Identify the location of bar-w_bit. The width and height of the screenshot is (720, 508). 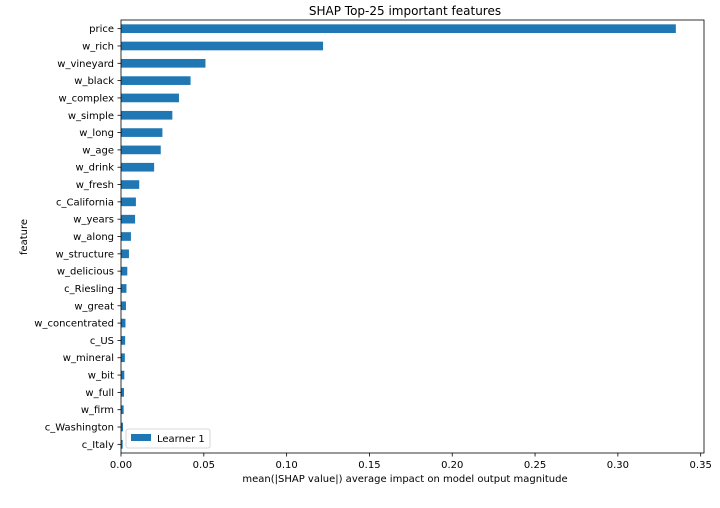
(123, 375).